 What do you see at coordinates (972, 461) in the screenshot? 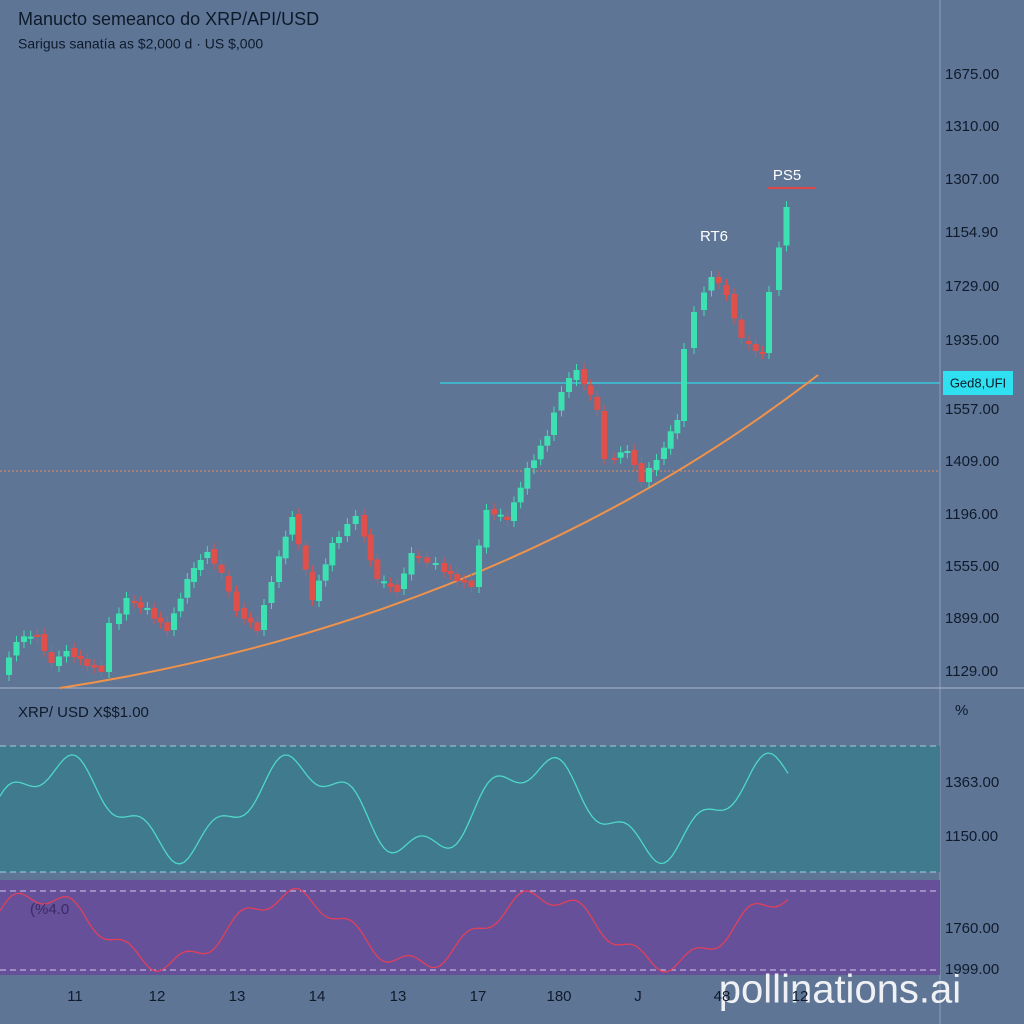
I see `price-label: 1409.00` at bounding box center [972, 461].